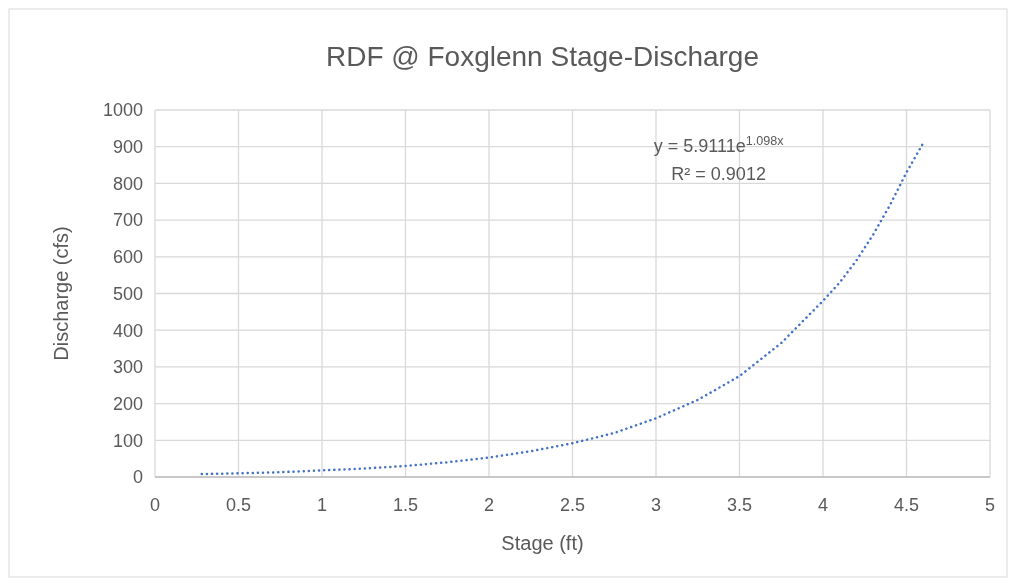  What do you see at coordinates (127, 440) in the screenshot?
I see `y-tick-label: 100` at bounding box center [127, 440].